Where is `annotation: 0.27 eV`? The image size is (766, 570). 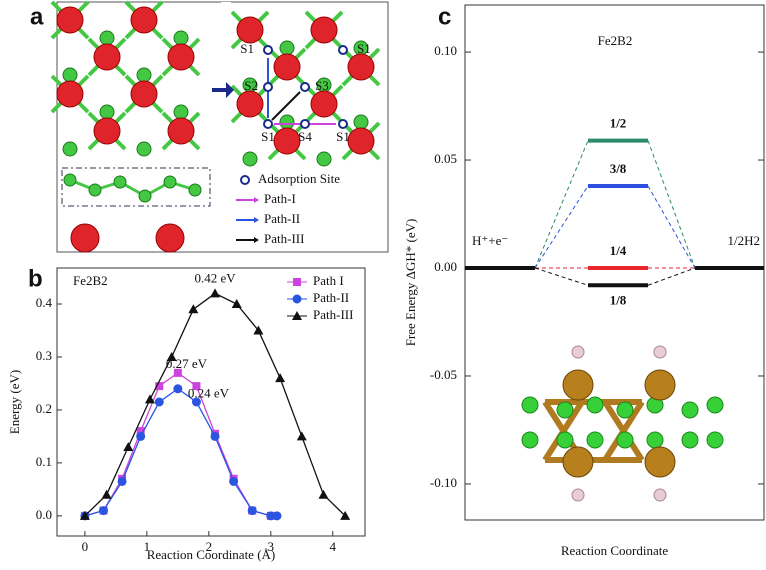 annotation: 0.27 eV is located at coordinates (187, 363).